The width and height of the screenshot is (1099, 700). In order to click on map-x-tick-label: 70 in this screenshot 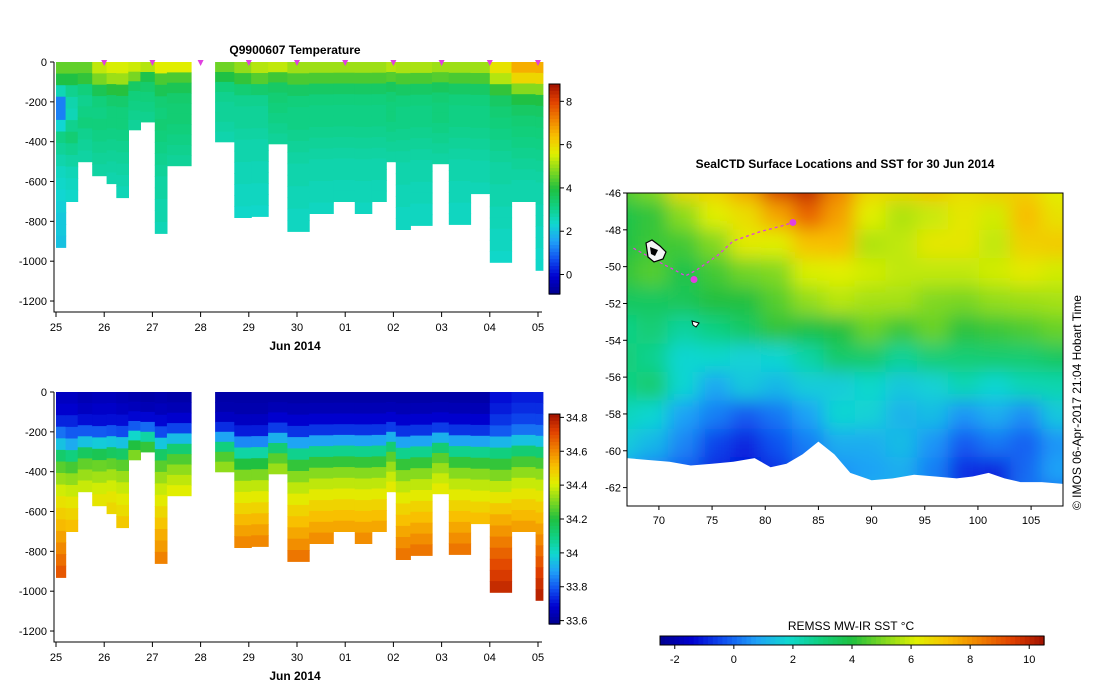, I will do `click(659, 521)`.